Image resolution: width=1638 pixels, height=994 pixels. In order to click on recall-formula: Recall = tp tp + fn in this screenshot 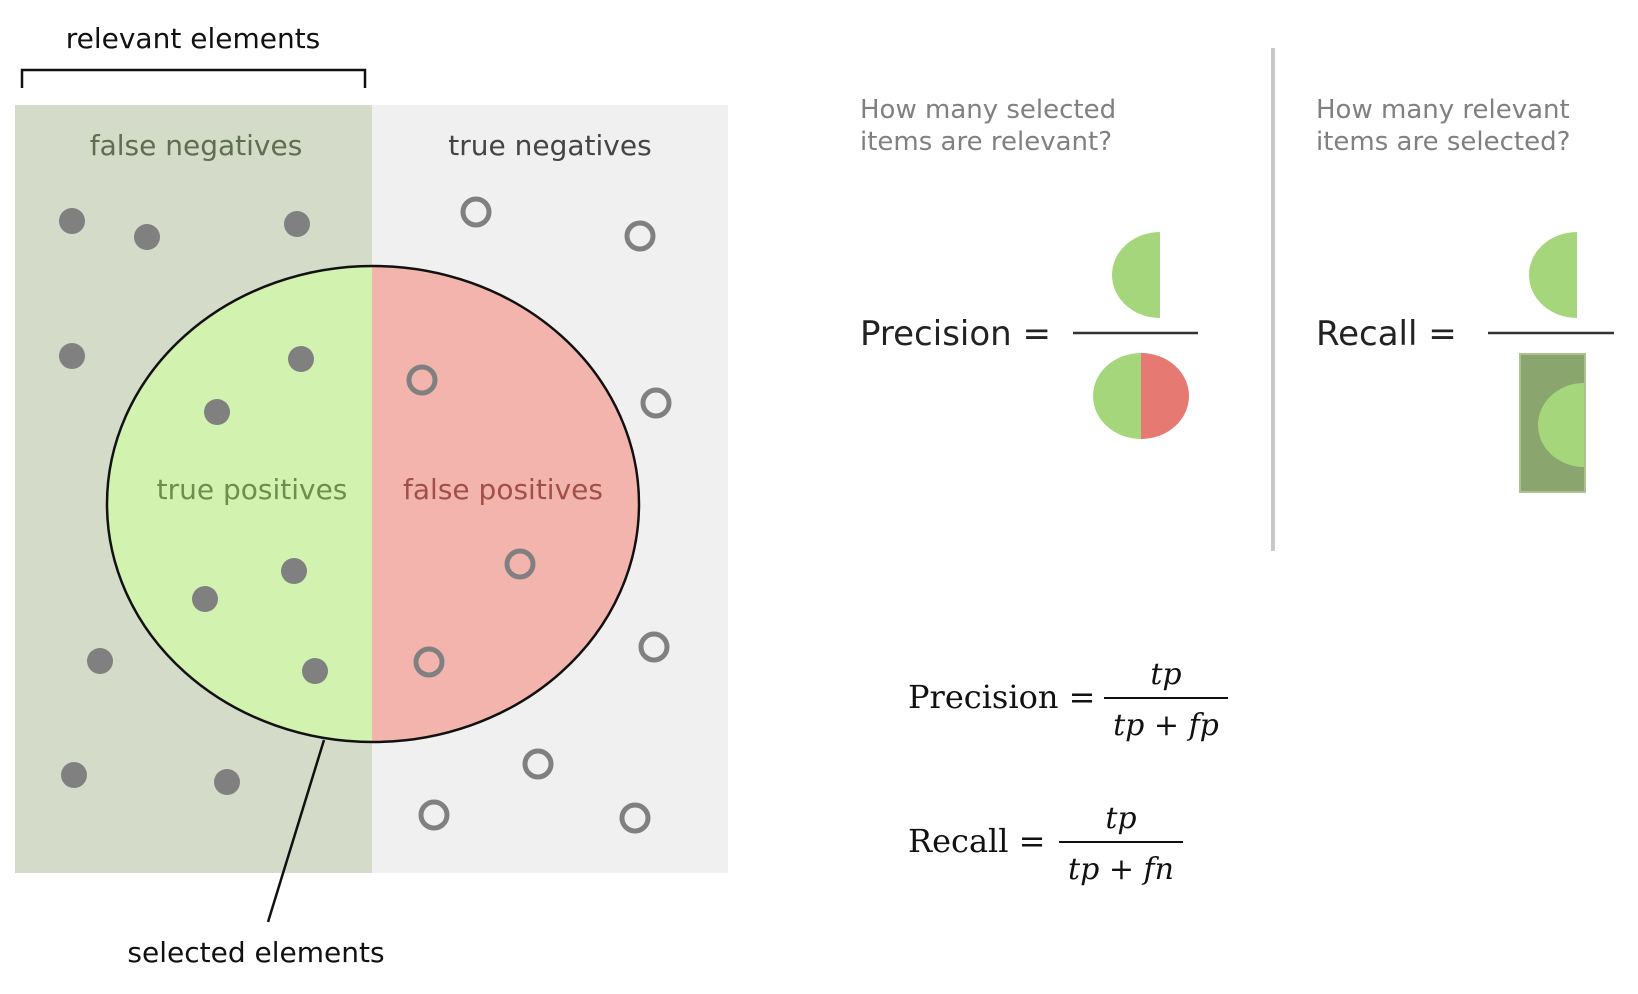, I will do `click(1045, 844)`.